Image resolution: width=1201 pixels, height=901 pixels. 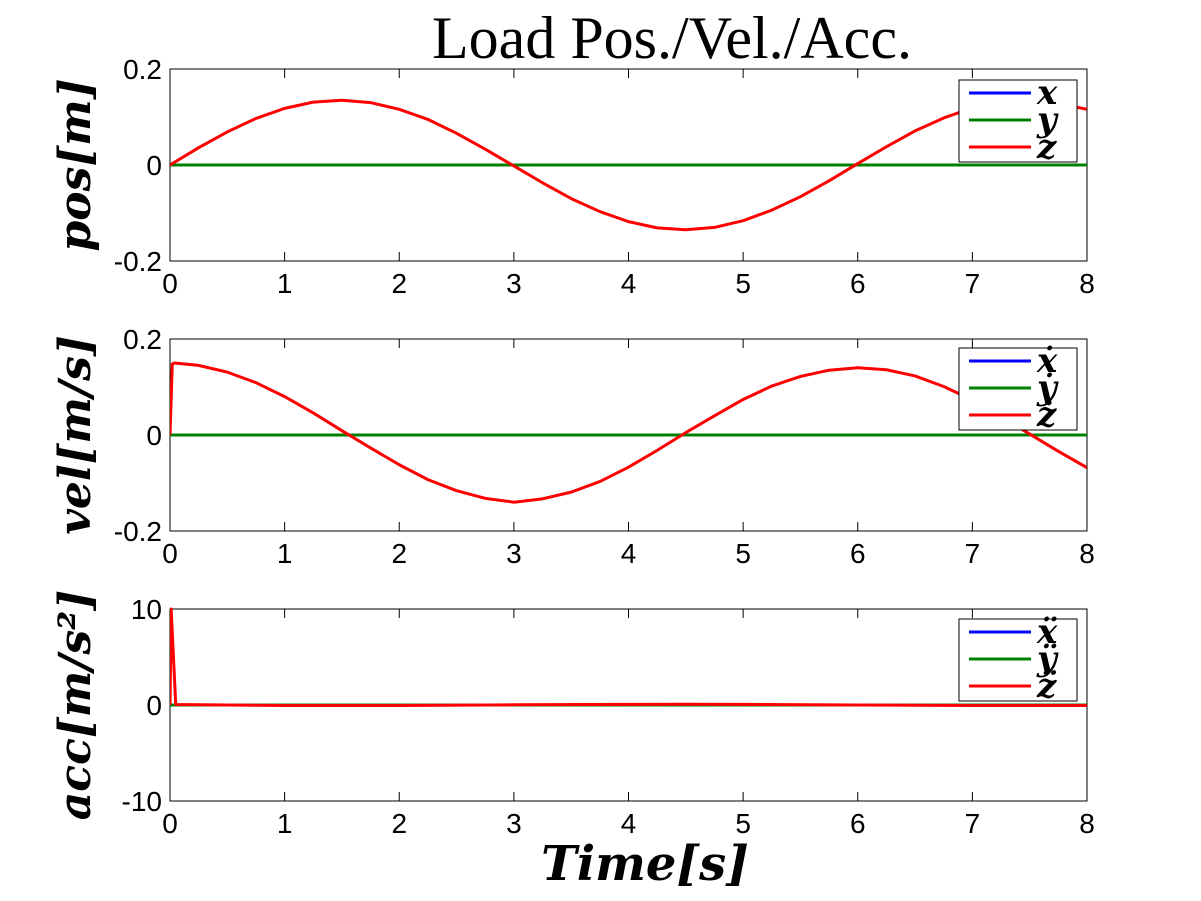 I want to click on legend-entry-y: ẏ, so click(x=1047, y=388).